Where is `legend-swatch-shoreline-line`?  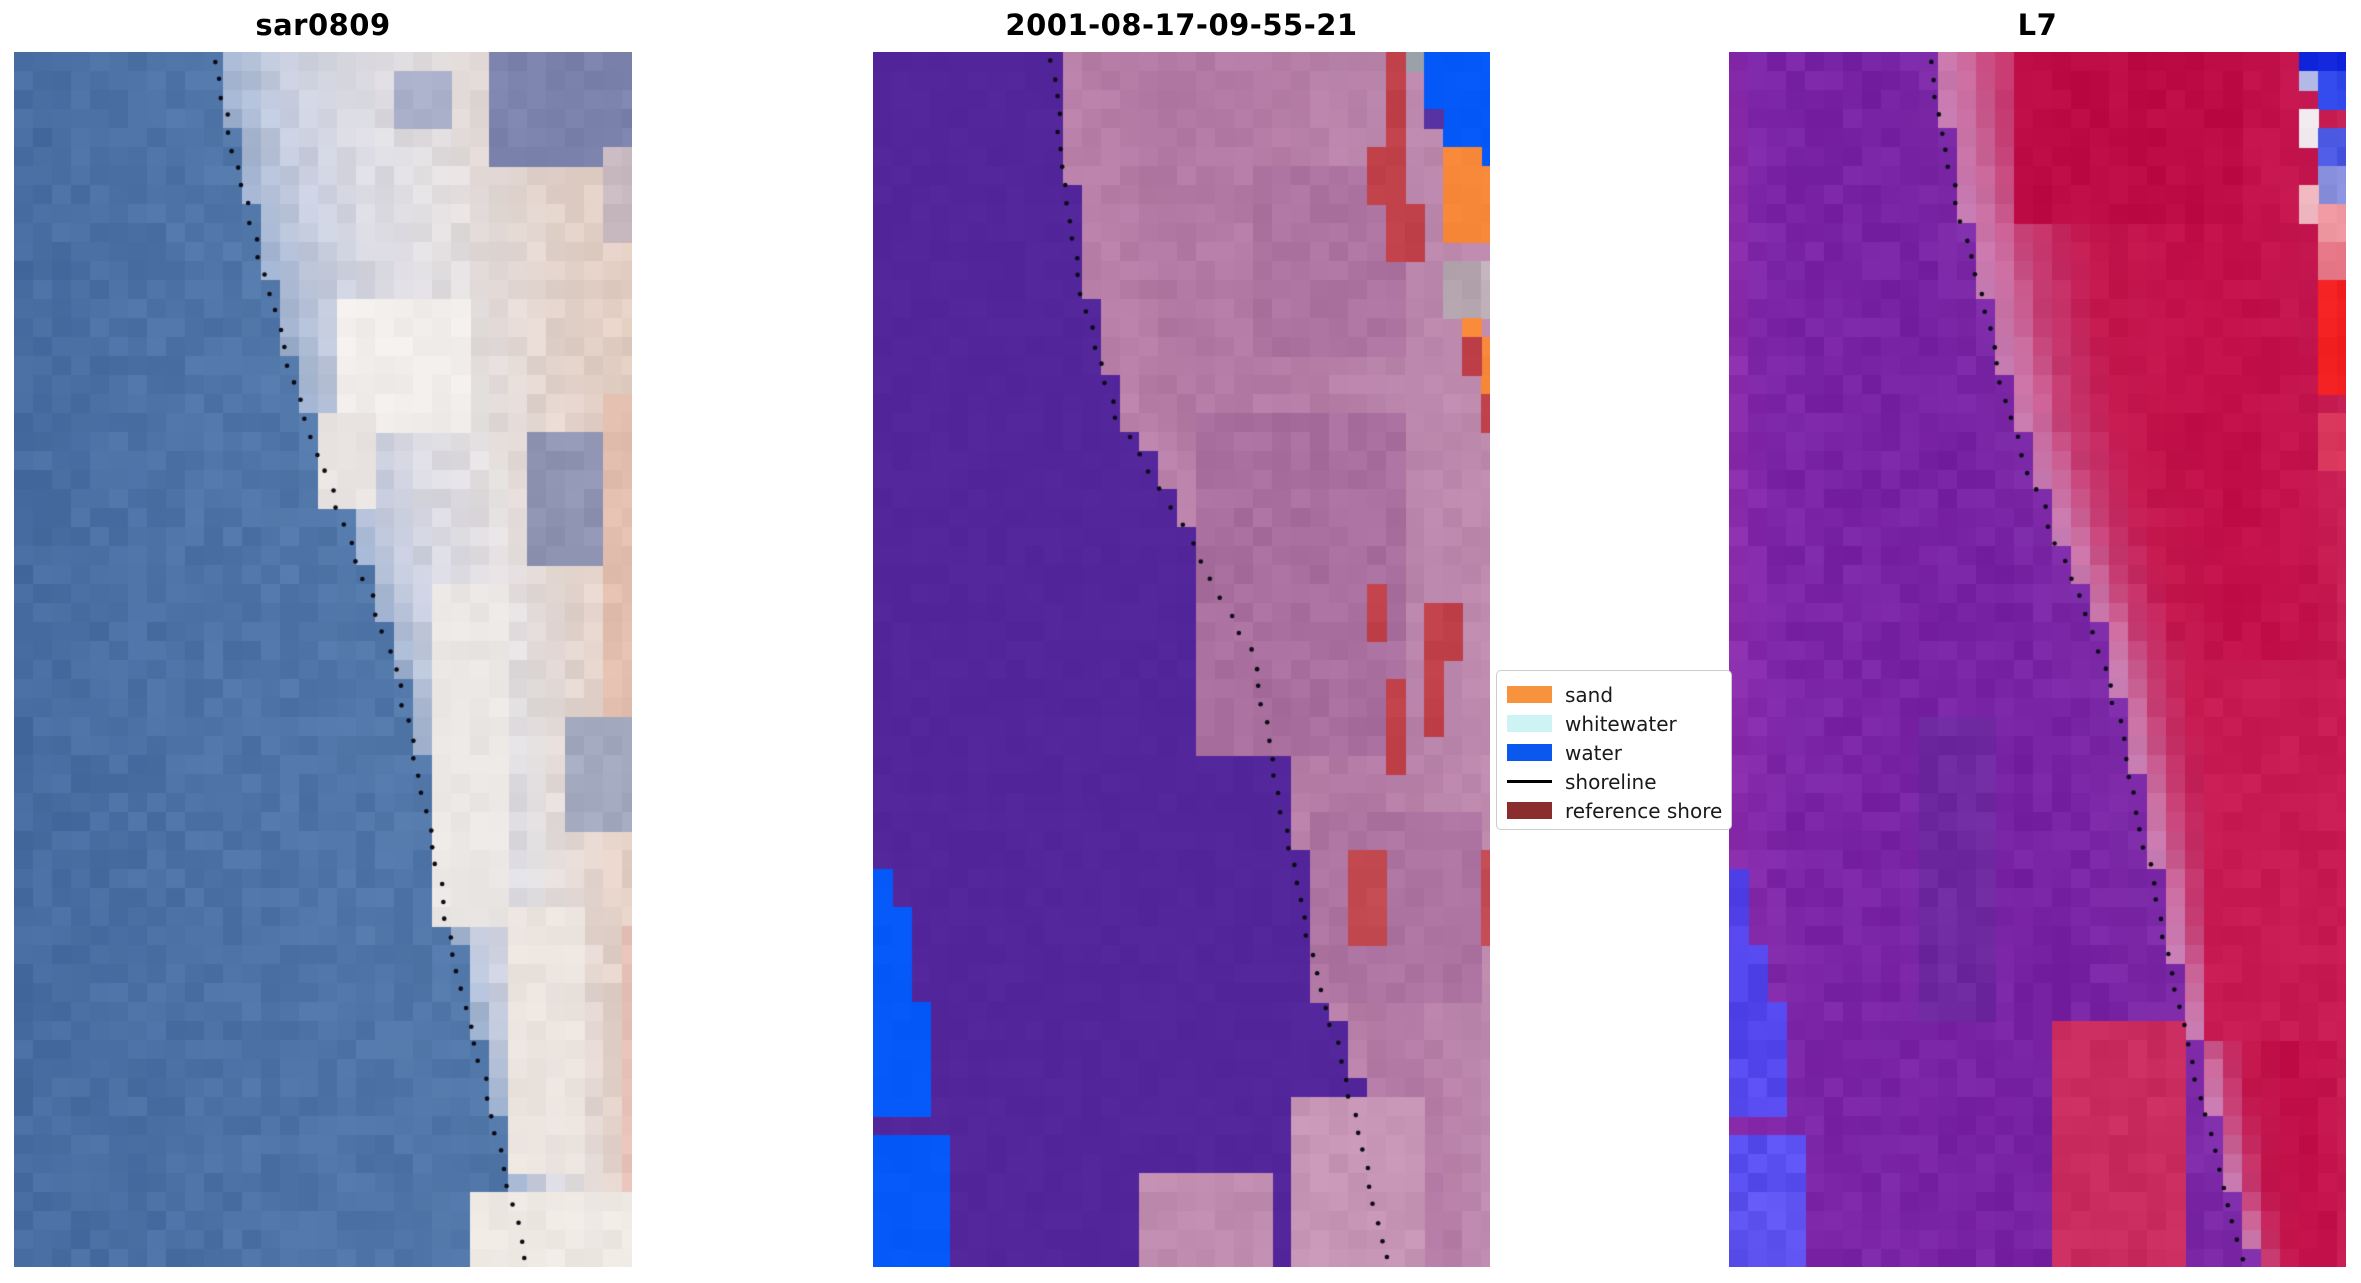 legend-swatch-shoreline-line is located at coordinates (1529, 781).